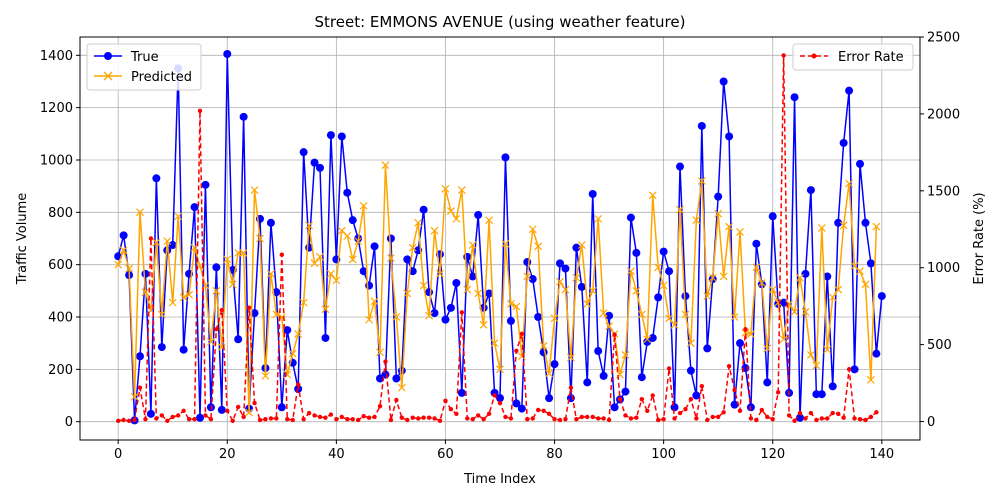 The height and width of the screenshot is (500, 1000). Describe the element at coordinates (60, 213) in the screenshot. I see `y-tick-label: 800` at that location.